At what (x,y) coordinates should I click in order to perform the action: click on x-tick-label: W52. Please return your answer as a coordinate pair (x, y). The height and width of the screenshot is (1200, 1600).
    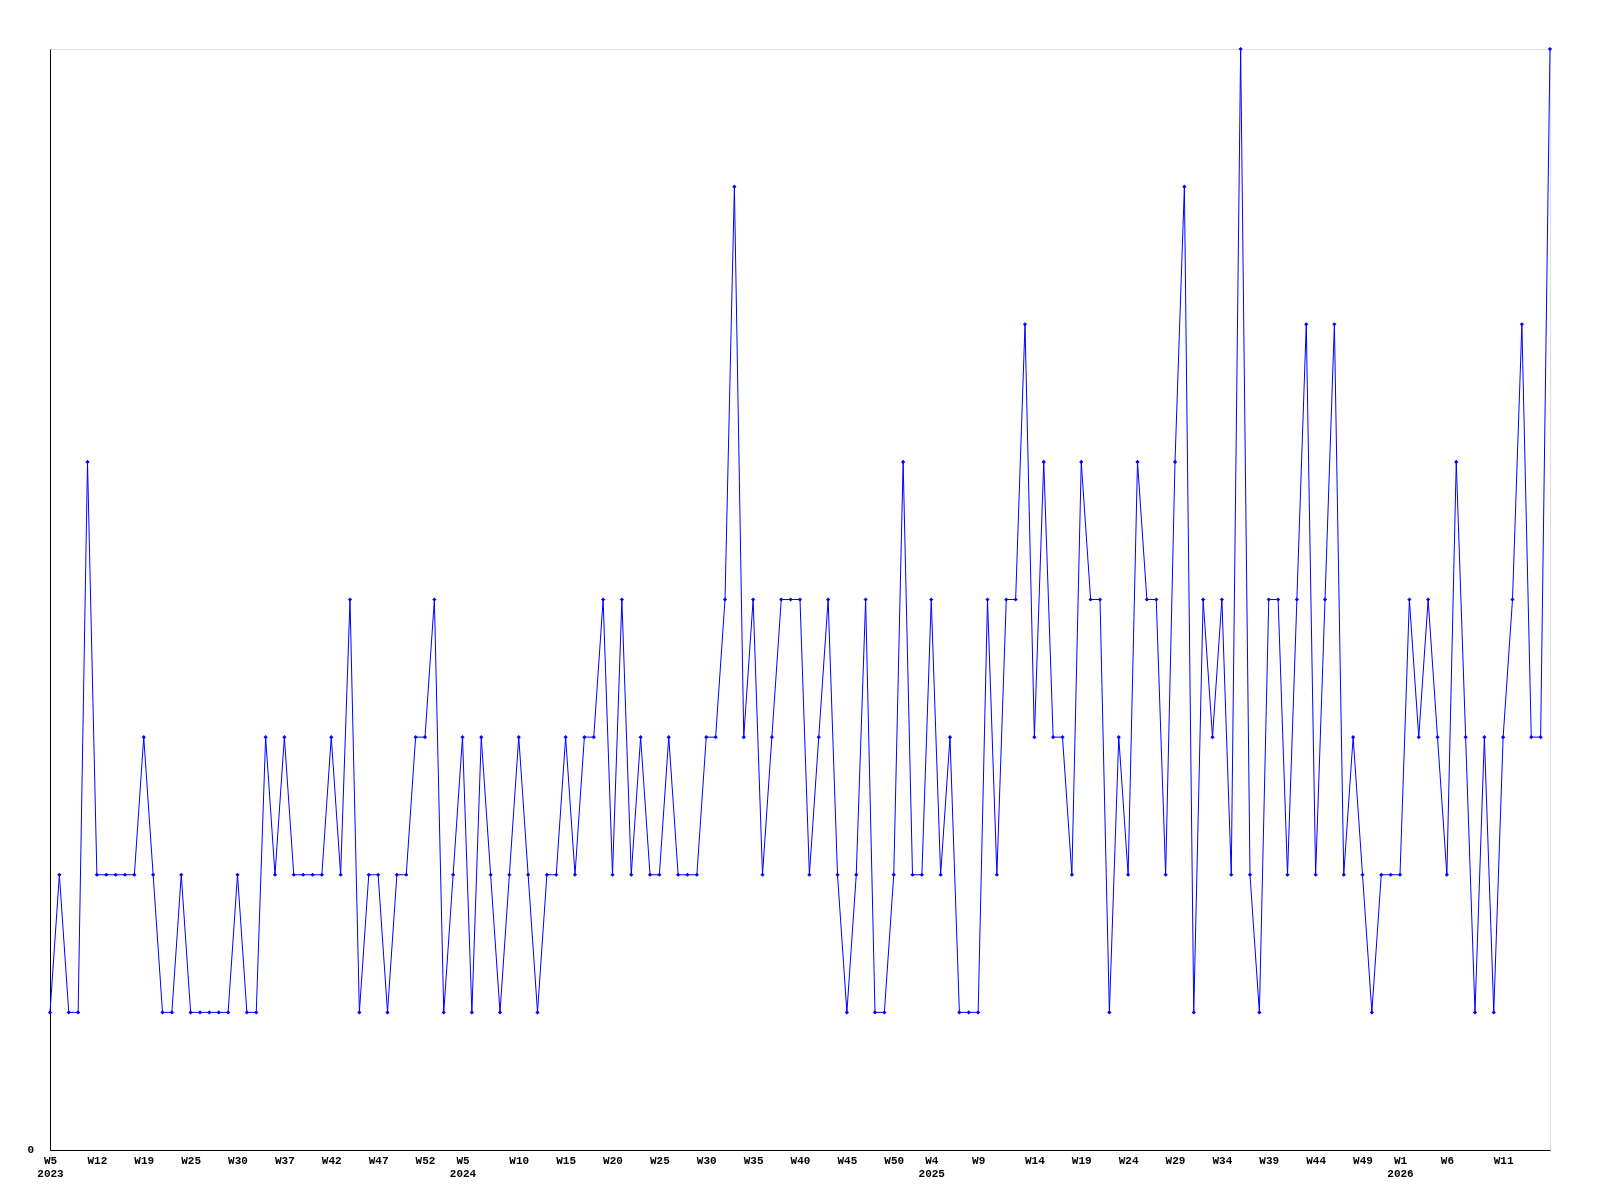
    Looking at the image, I should click on (425, 1160).